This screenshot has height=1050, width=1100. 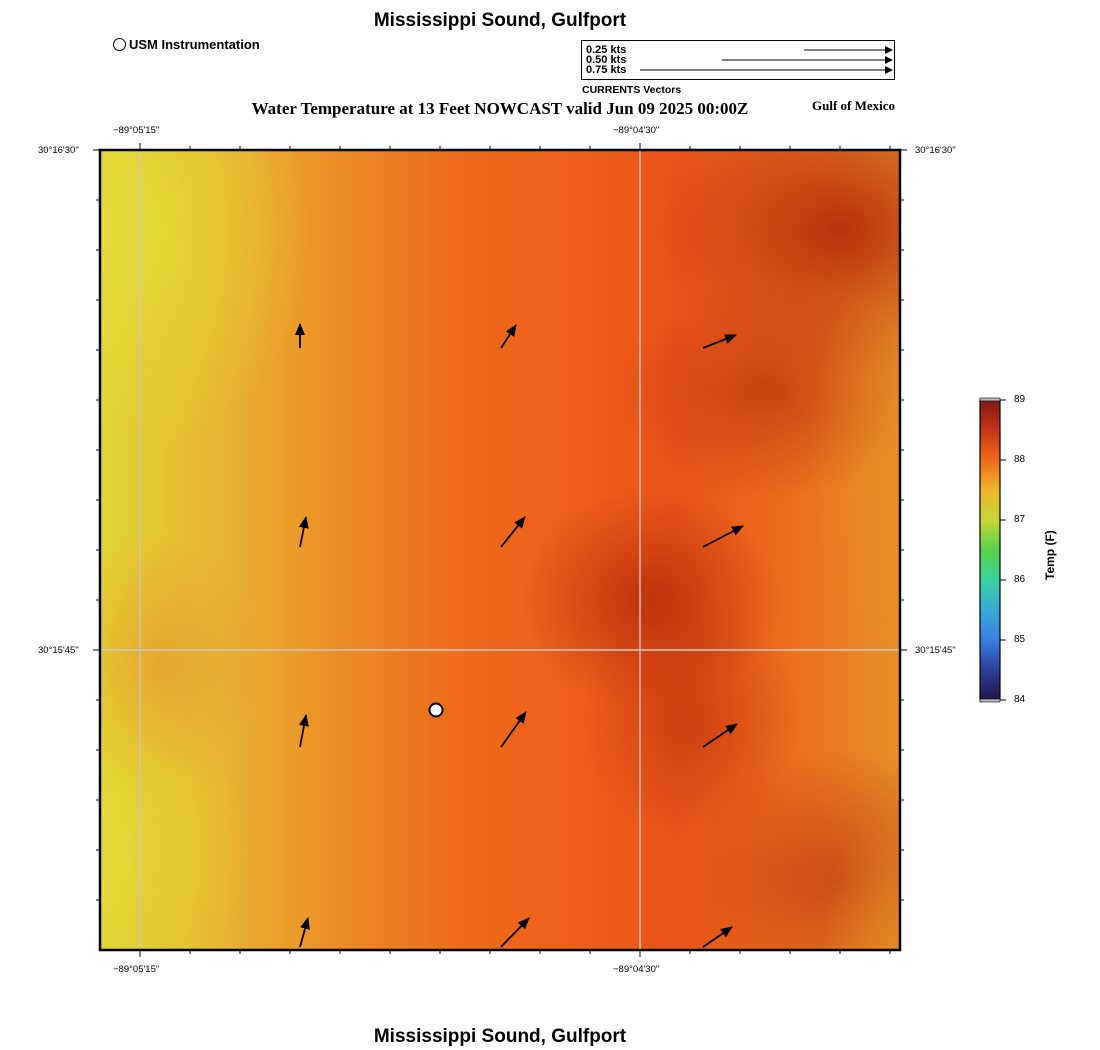 What do you see at coordinates (935, 650) in the screenshot?
I see `lat-tick-right-2: 30°15'45"` at bounding box center [935, 650].